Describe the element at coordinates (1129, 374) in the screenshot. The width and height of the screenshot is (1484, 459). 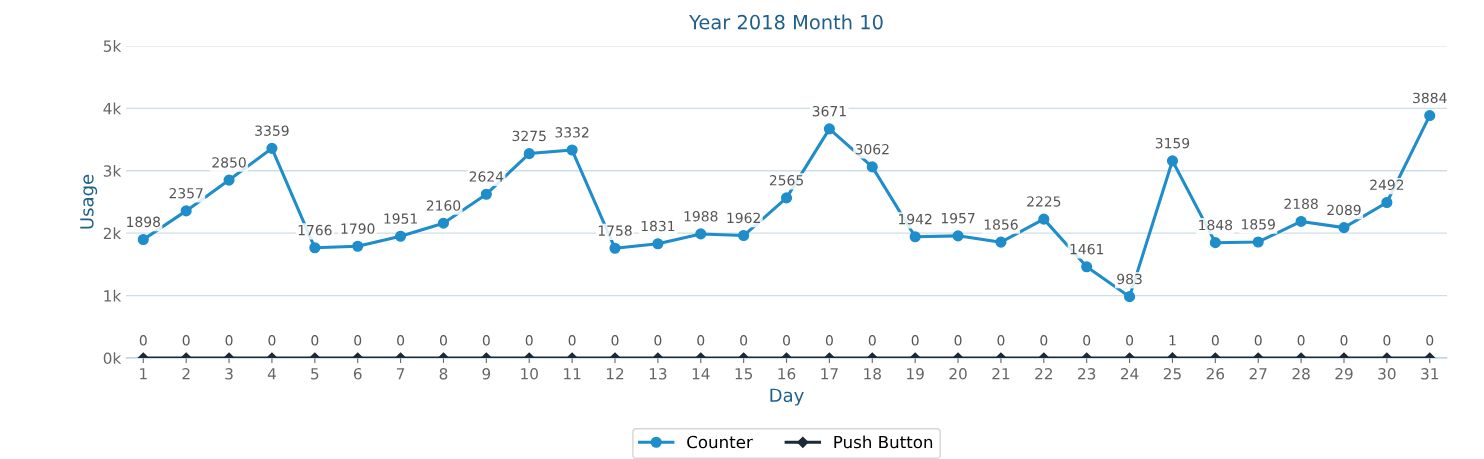
I see `x-tick-label: 24` at that location.